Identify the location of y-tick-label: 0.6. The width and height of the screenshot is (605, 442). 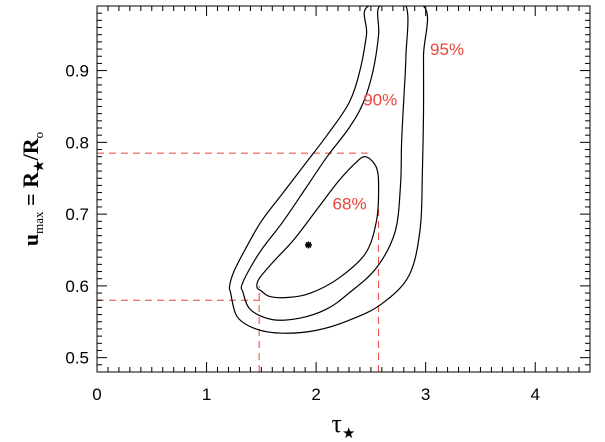
(77, 286).